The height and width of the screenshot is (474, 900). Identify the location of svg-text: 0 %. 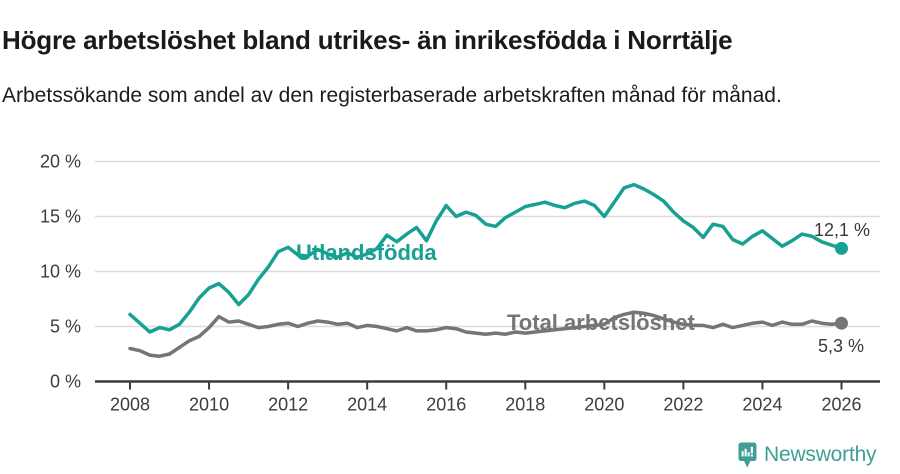
(65, 382).